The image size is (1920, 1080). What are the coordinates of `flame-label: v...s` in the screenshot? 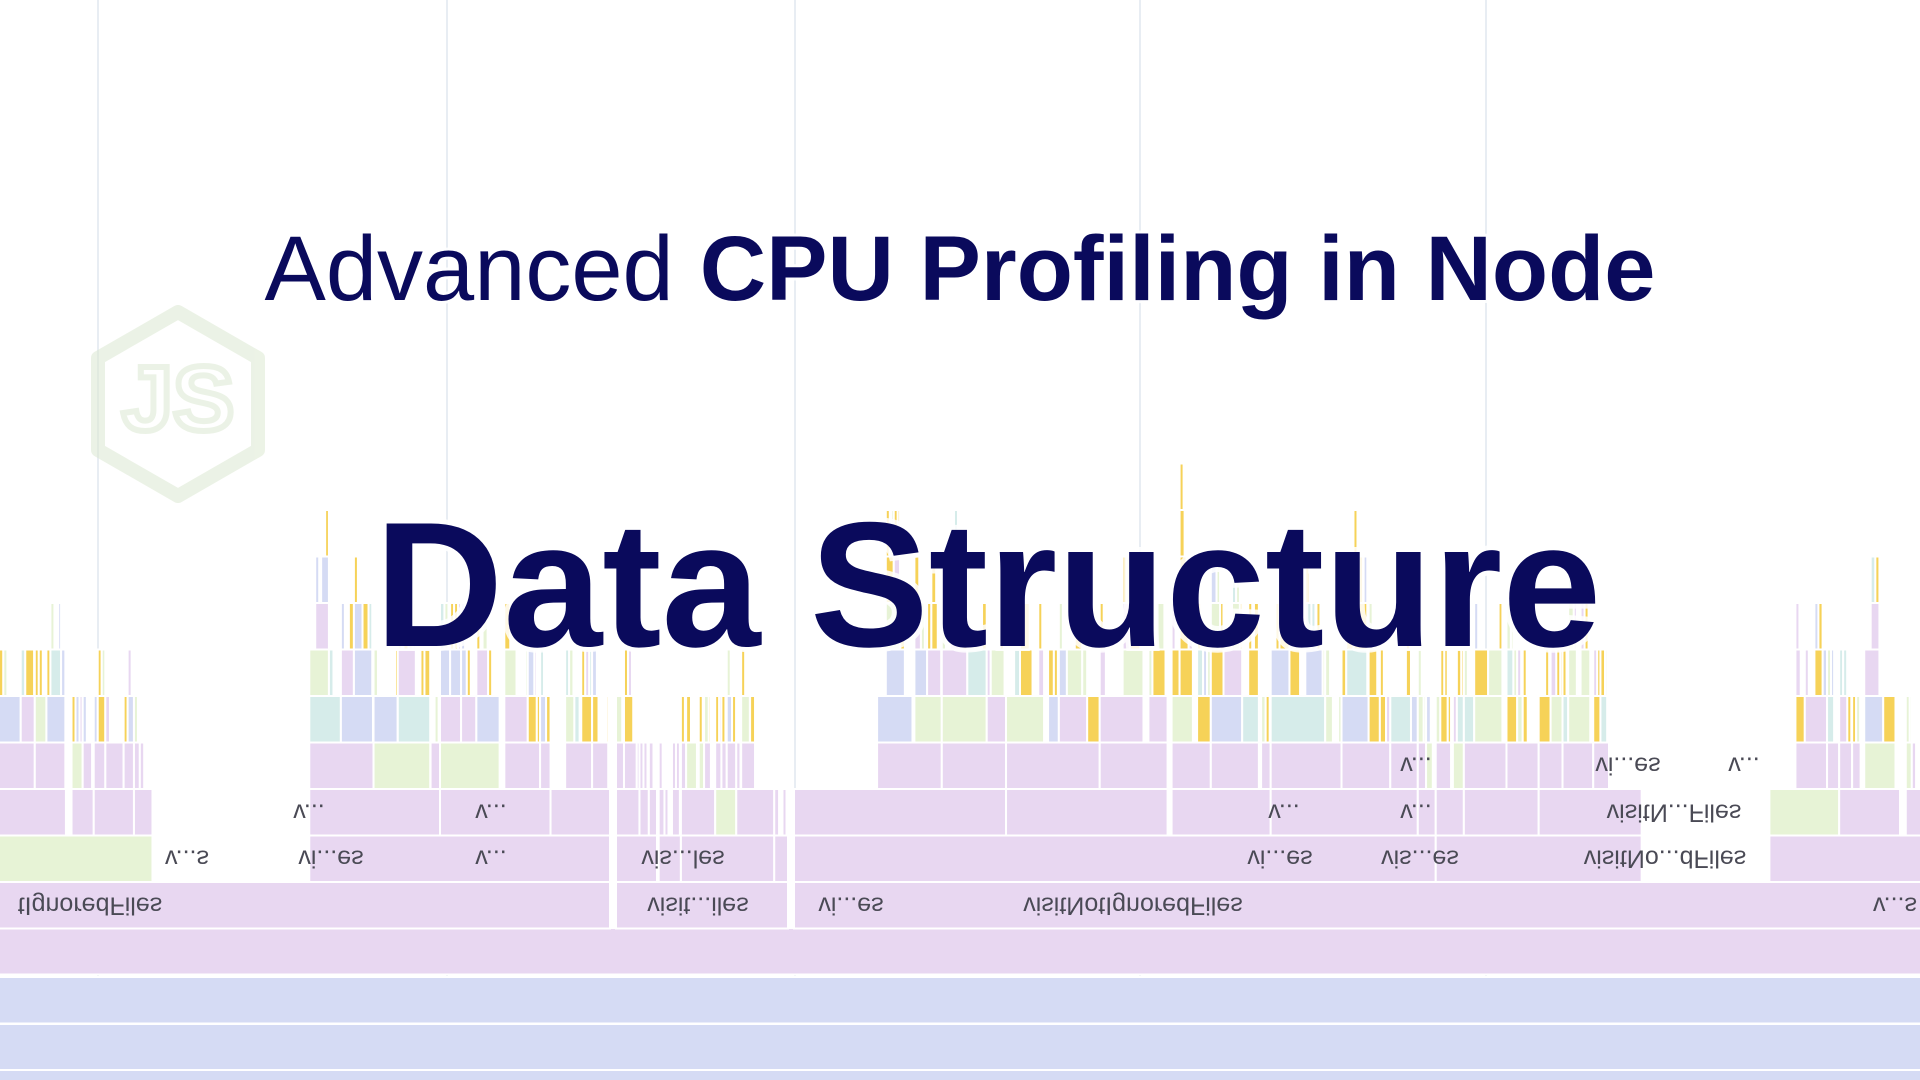 It's located at (1895, 905).